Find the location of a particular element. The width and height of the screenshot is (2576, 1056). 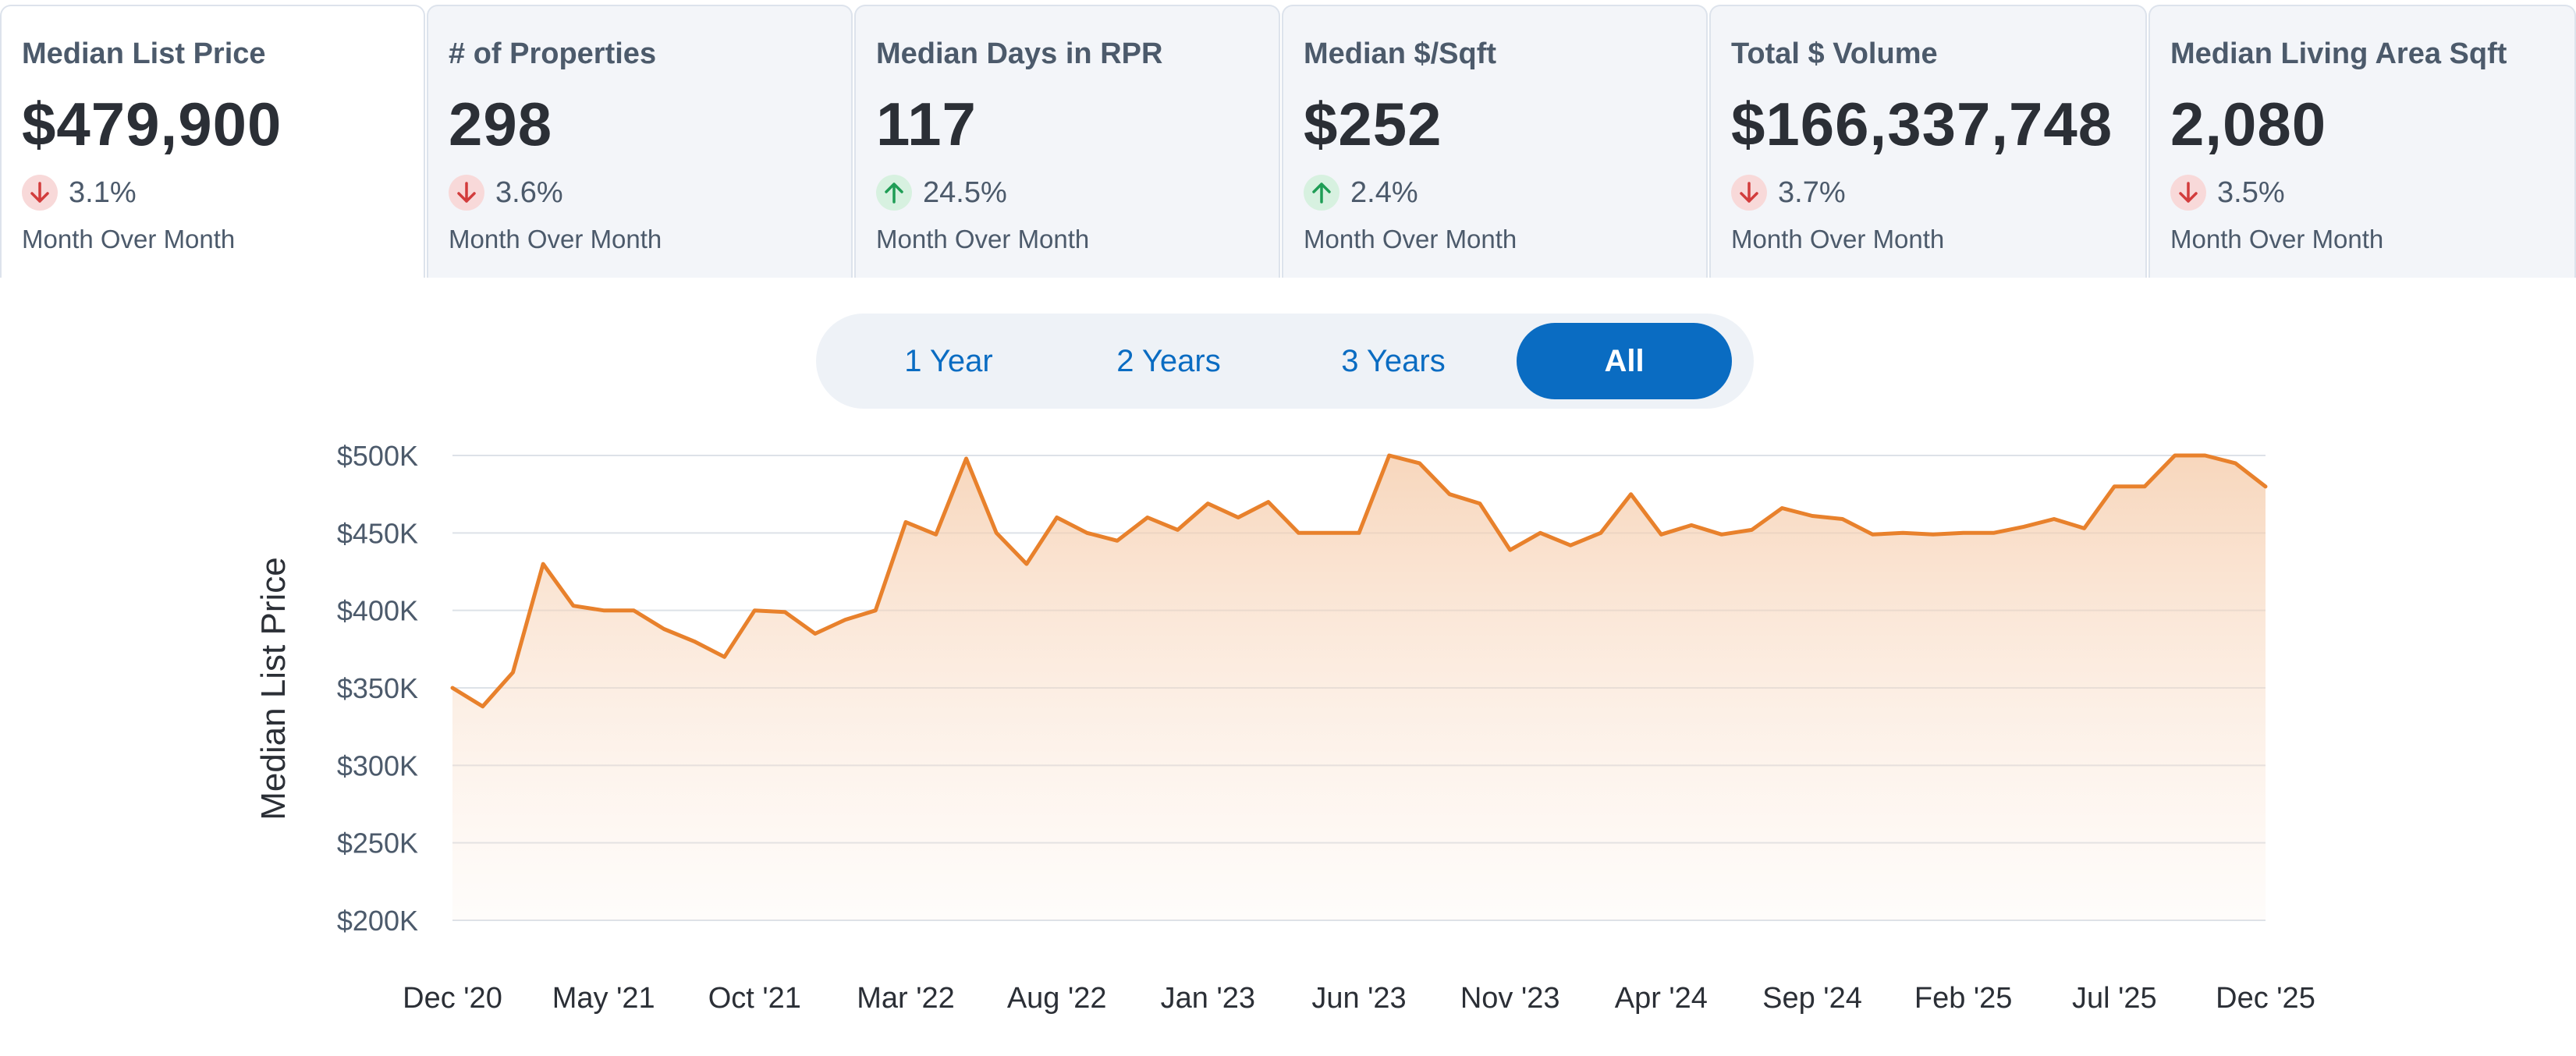

metric-change: 3.6% is located at coordinates (506, 193).